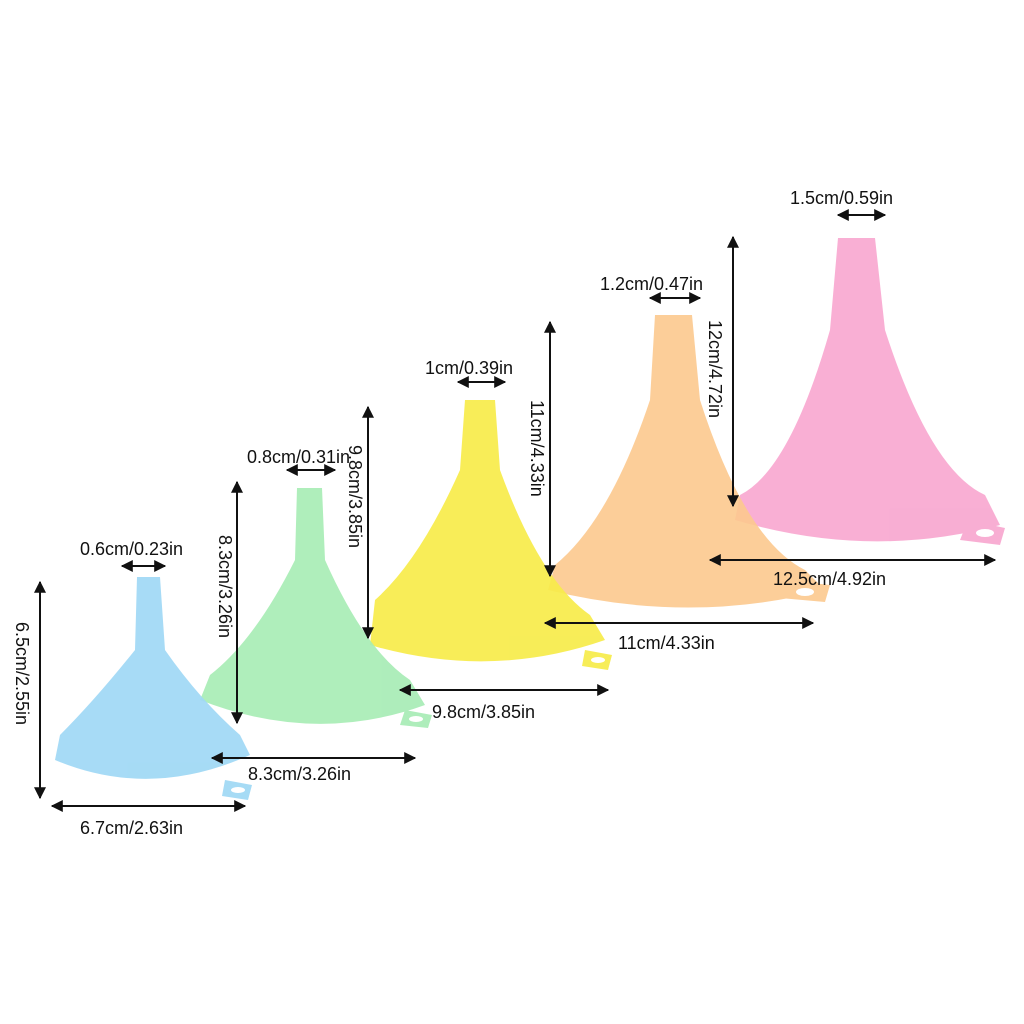 Image resolution: width=1024 pixels, height=1024 pixels. I want to click on spout-label-yellow: 1cm/0.39in, so click(469, 368).